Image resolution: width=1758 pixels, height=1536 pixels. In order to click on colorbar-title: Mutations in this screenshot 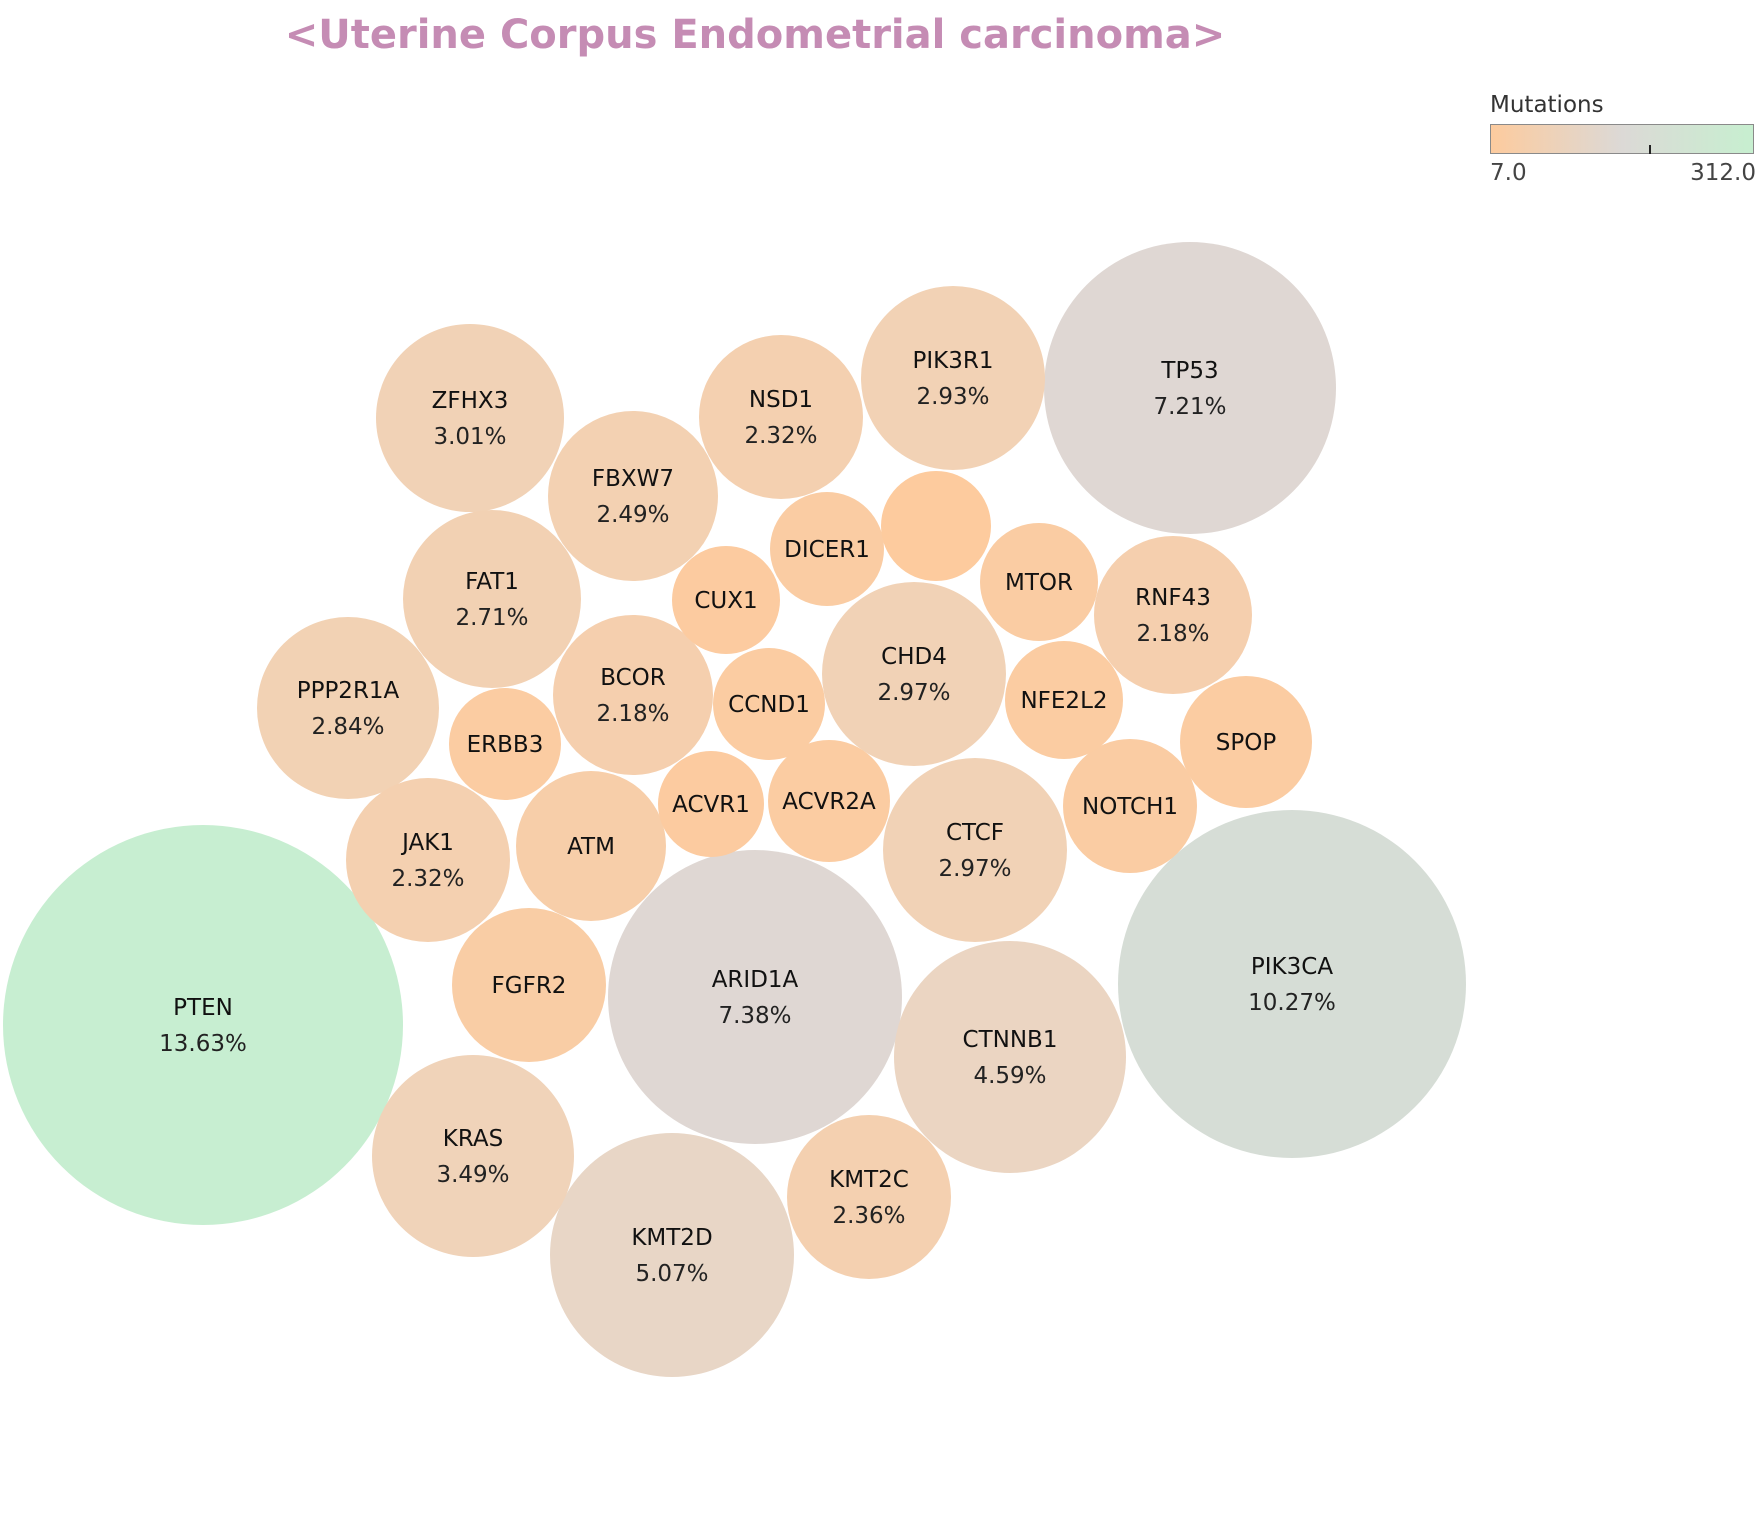, I will do `click(1547, 105)`.